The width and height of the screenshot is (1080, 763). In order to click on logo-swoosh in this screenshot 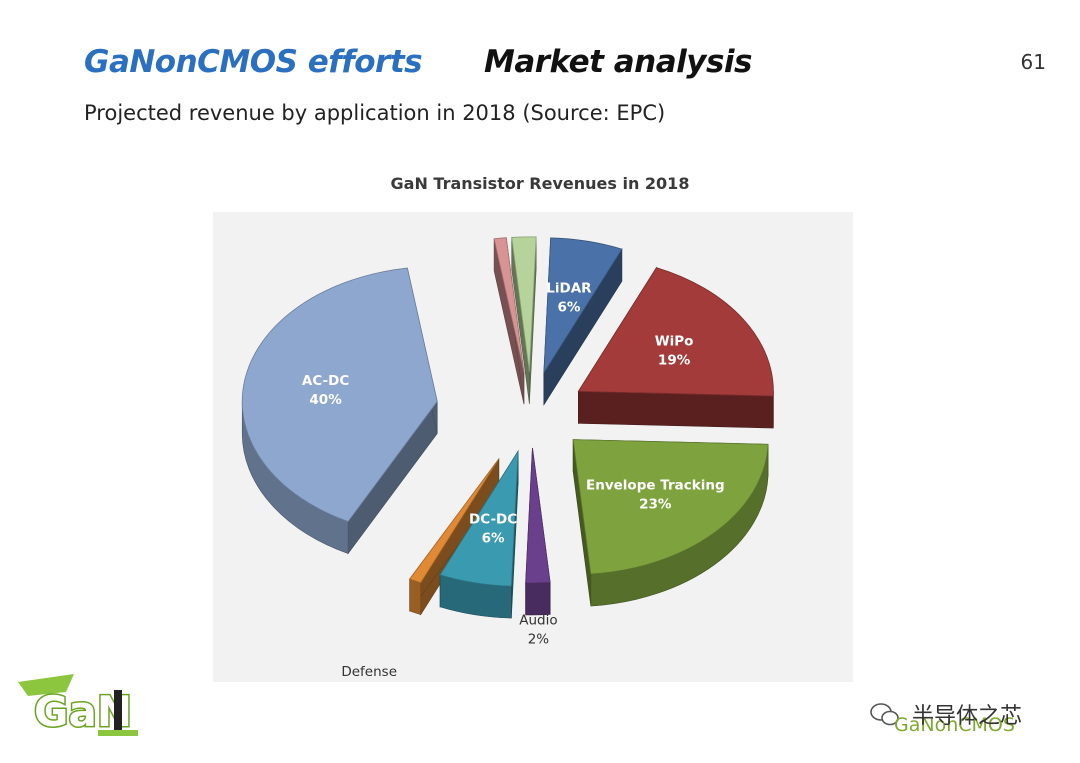, I will do `click(46, 685)`.